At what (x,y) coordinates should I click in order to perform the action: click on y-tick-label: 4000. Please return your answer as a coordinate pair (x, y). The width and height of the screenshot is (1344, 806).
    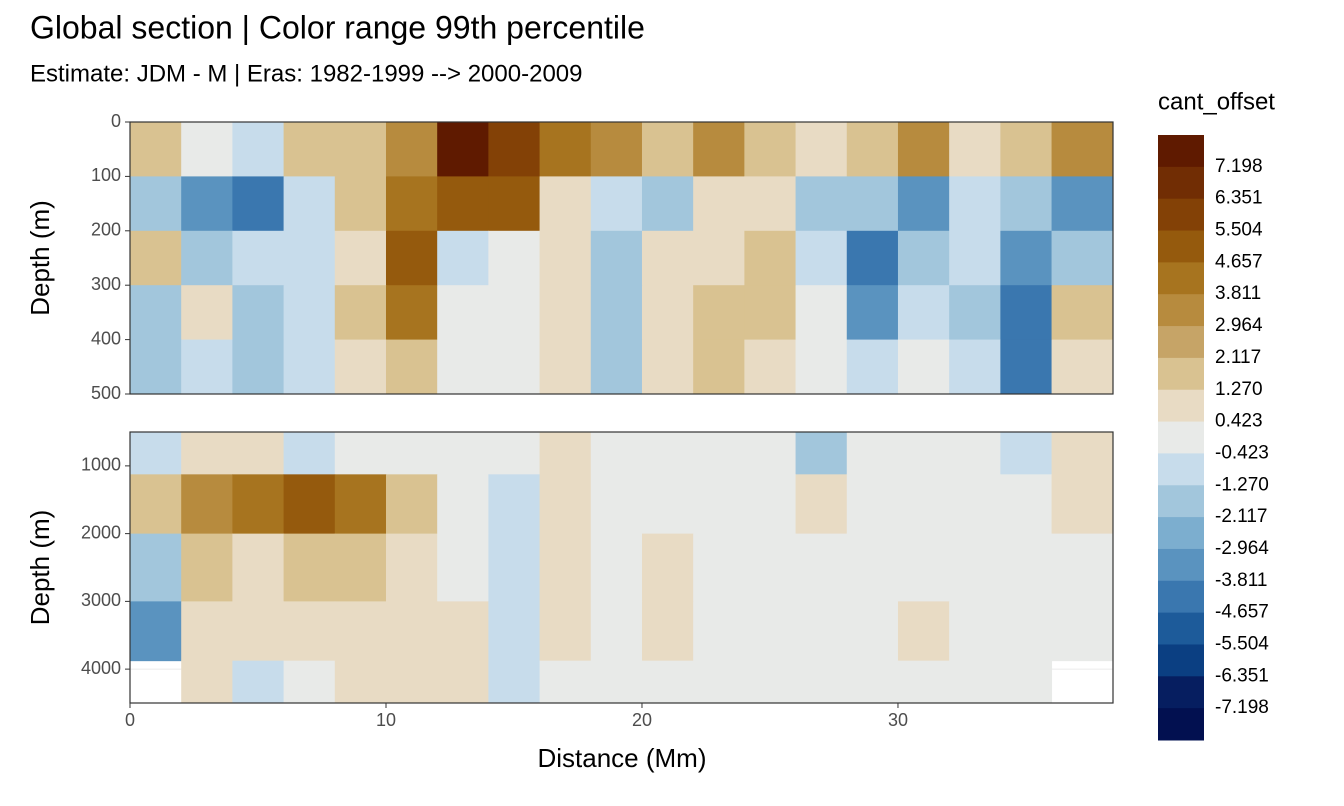
    Looking at the image, I should click on (101, 668).